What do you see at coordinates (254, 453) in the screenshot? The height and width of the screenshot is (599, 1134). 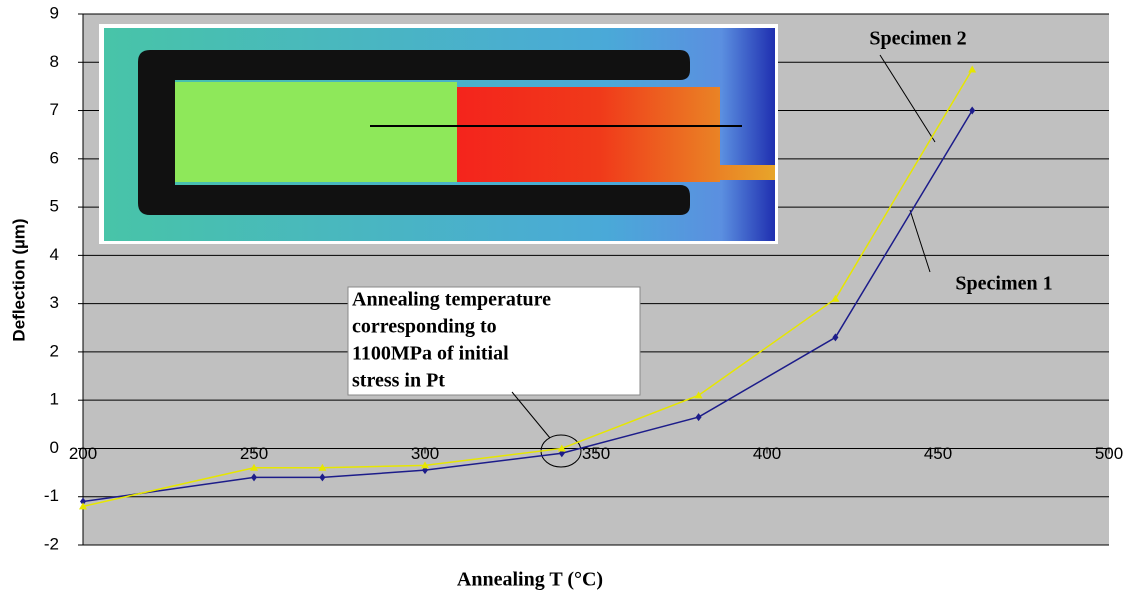 I see `x-tick-label: 250` at bounding box center [254, 453].